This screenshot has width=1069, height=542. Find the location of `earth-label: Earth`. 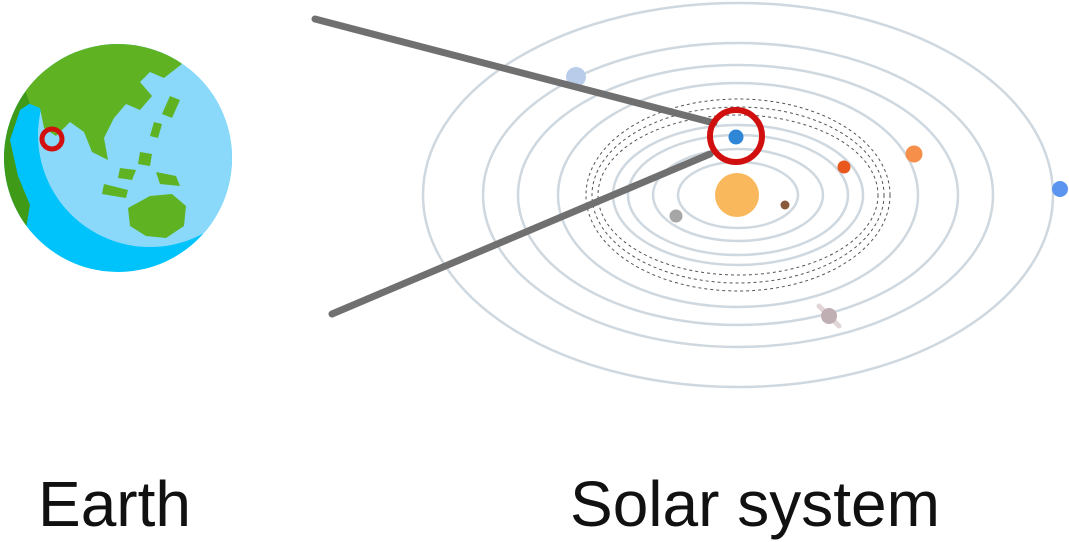

earth-label: Earth is located at coordinates (114, 504).